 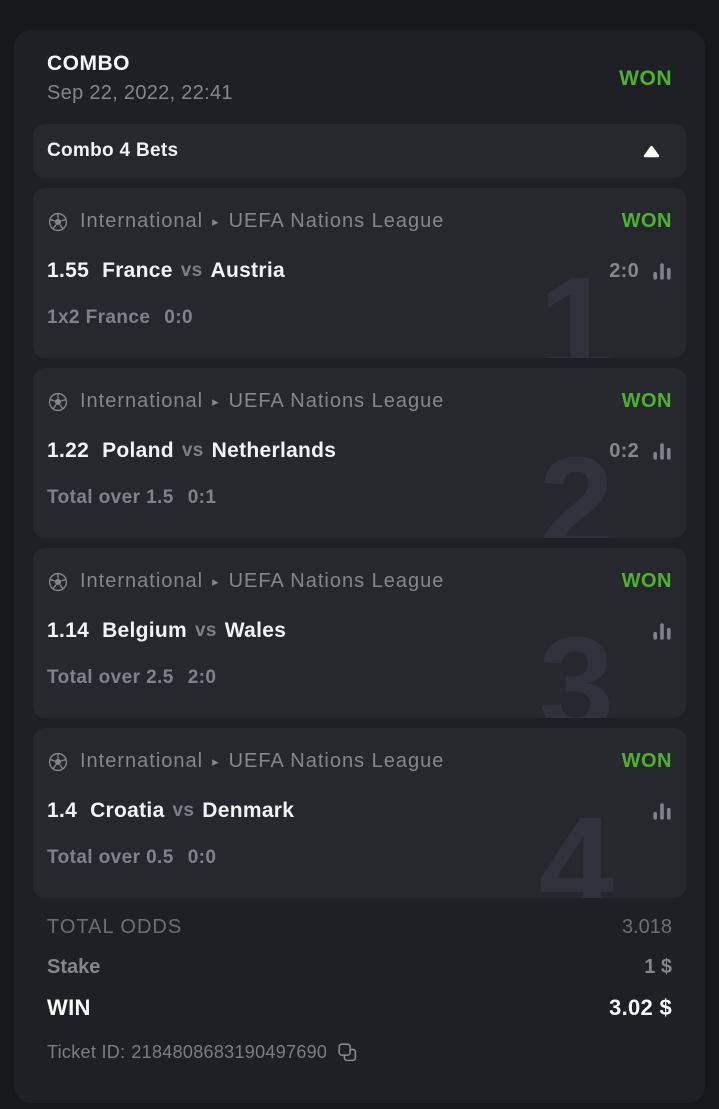 What do you see at coordinates (576, 663) in the screenshot?
I see `bet-number-watermark: 3` at bounding box center [576, 663].